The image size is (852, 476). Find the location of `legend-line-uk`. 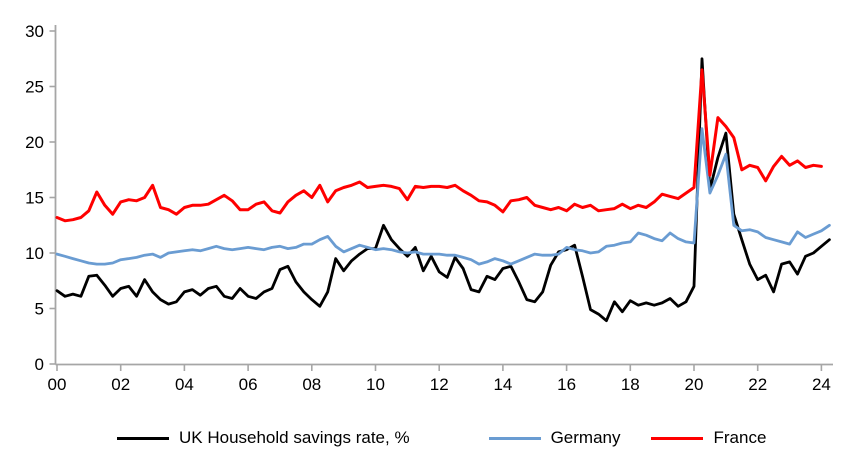

legend-line-uk is located at coordinates (143, 438).